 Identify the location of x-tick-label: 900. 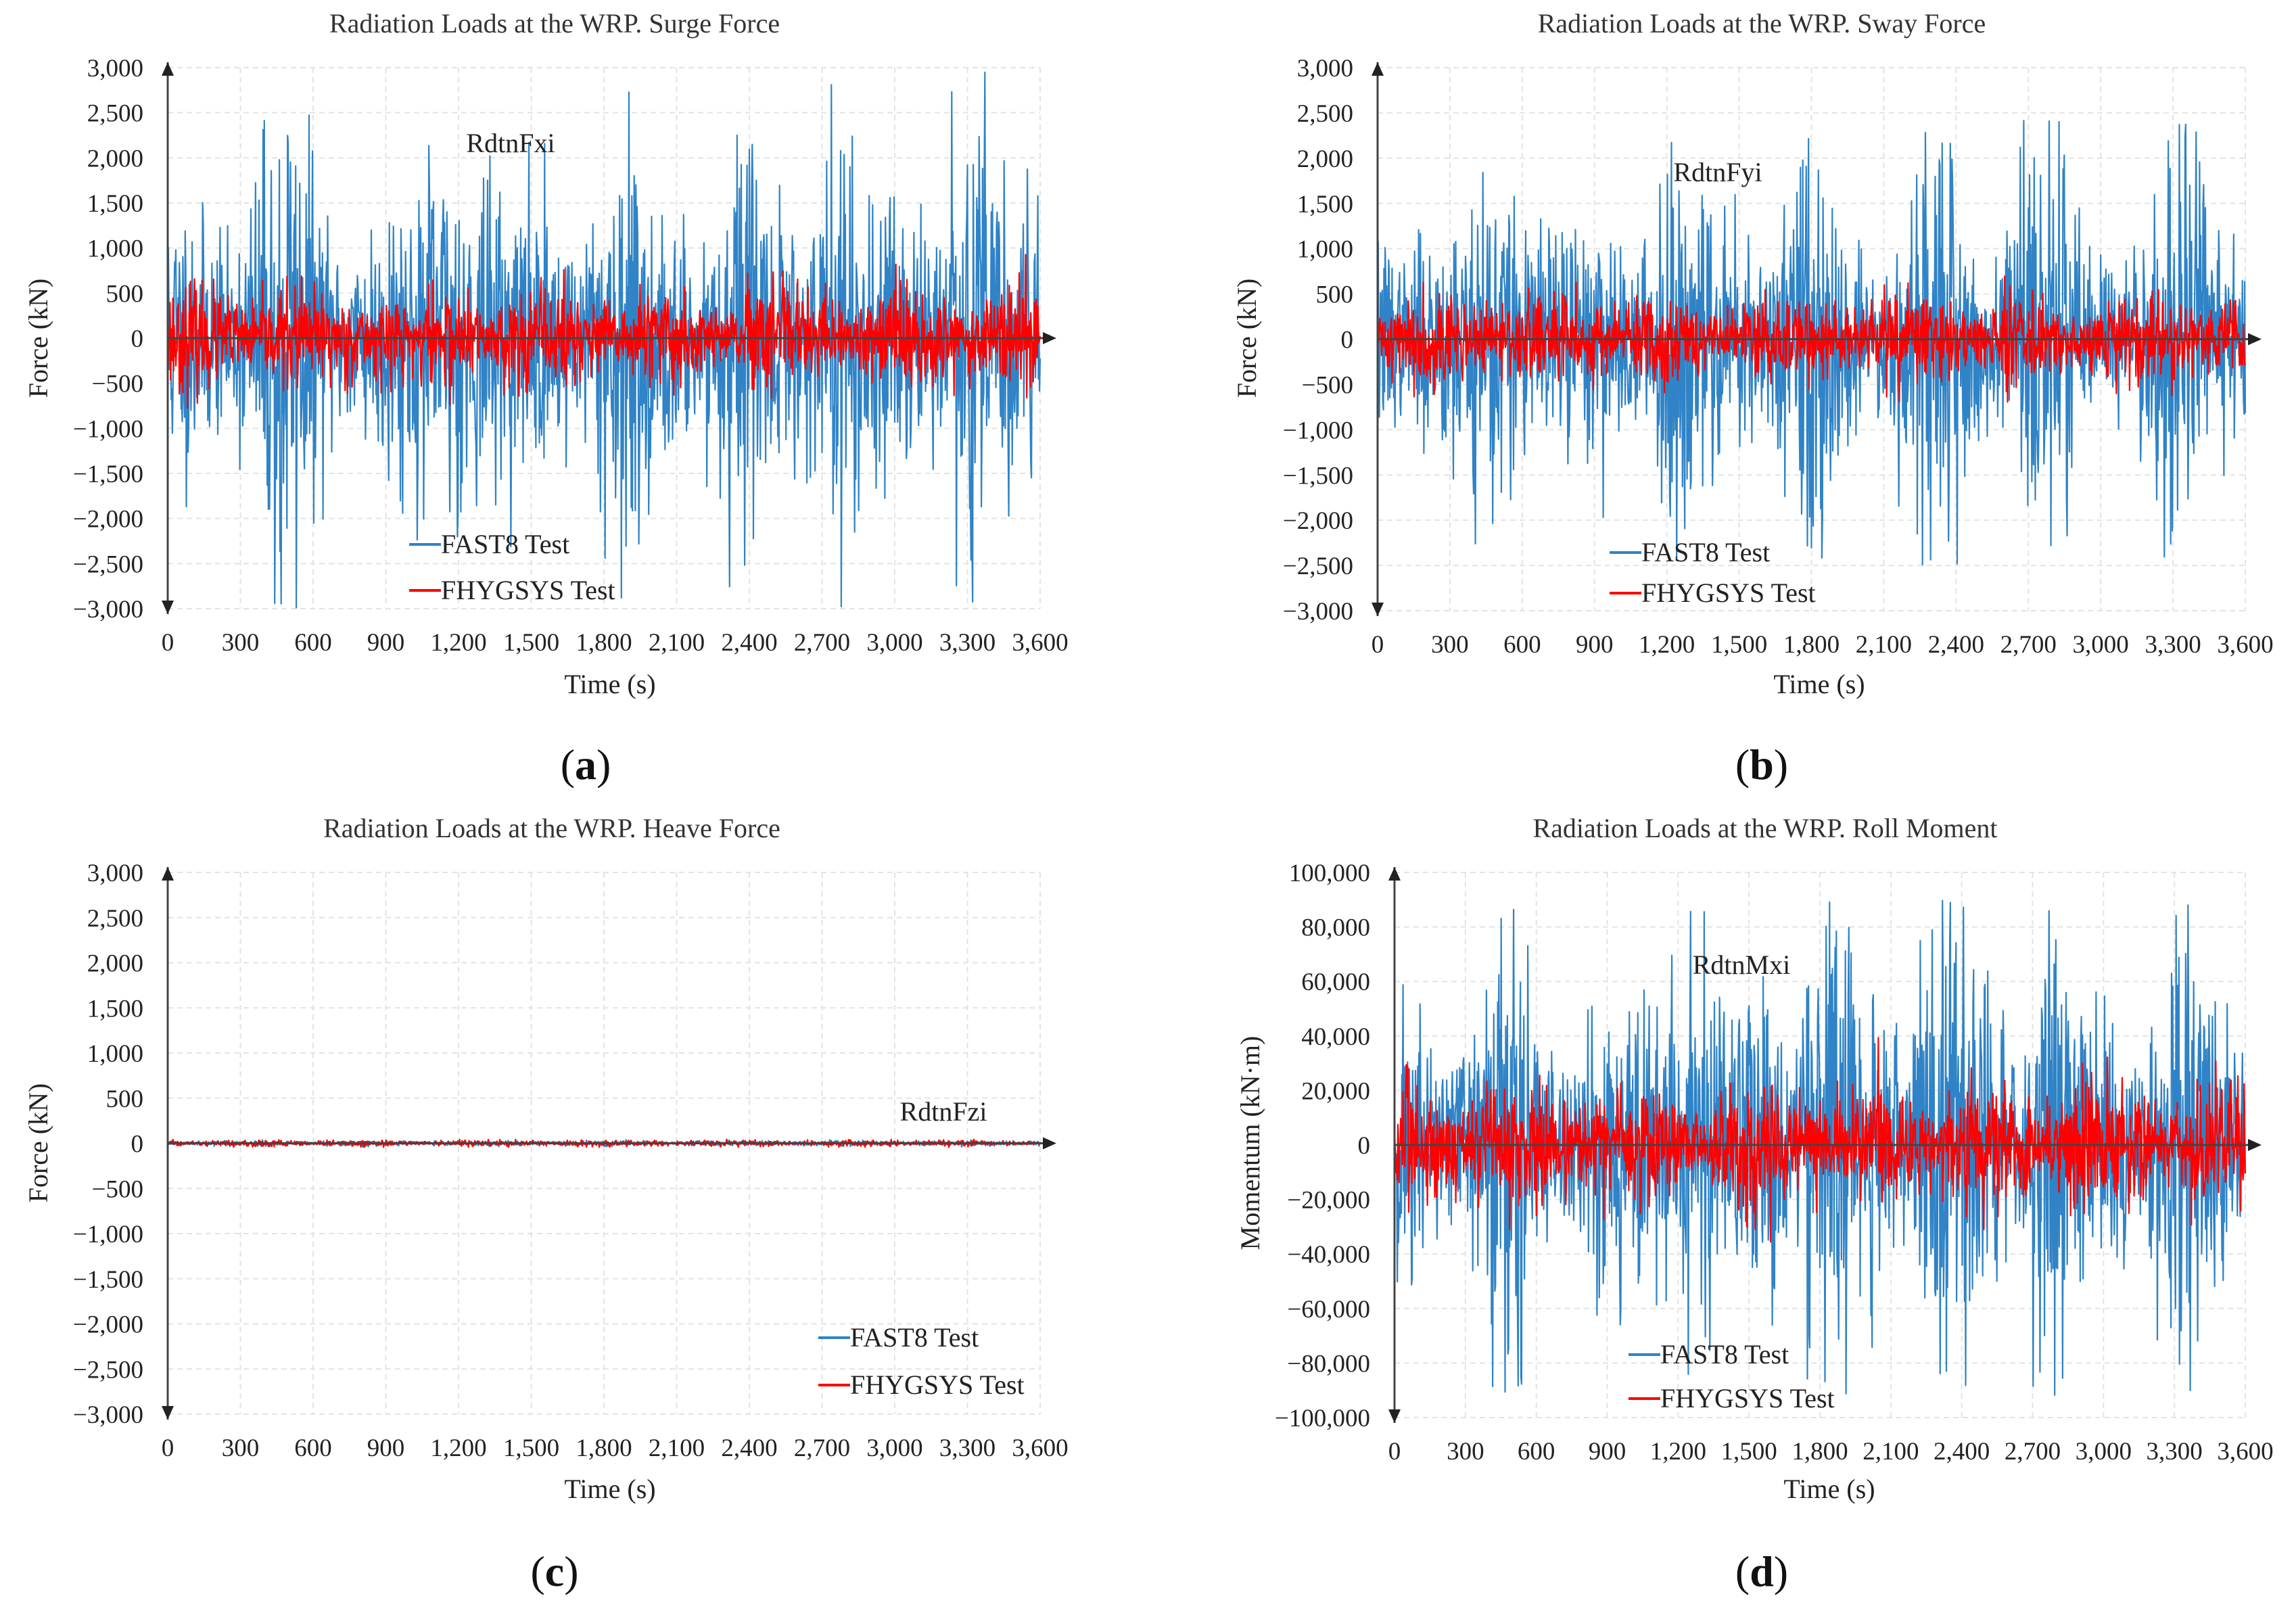
(386, 1448).